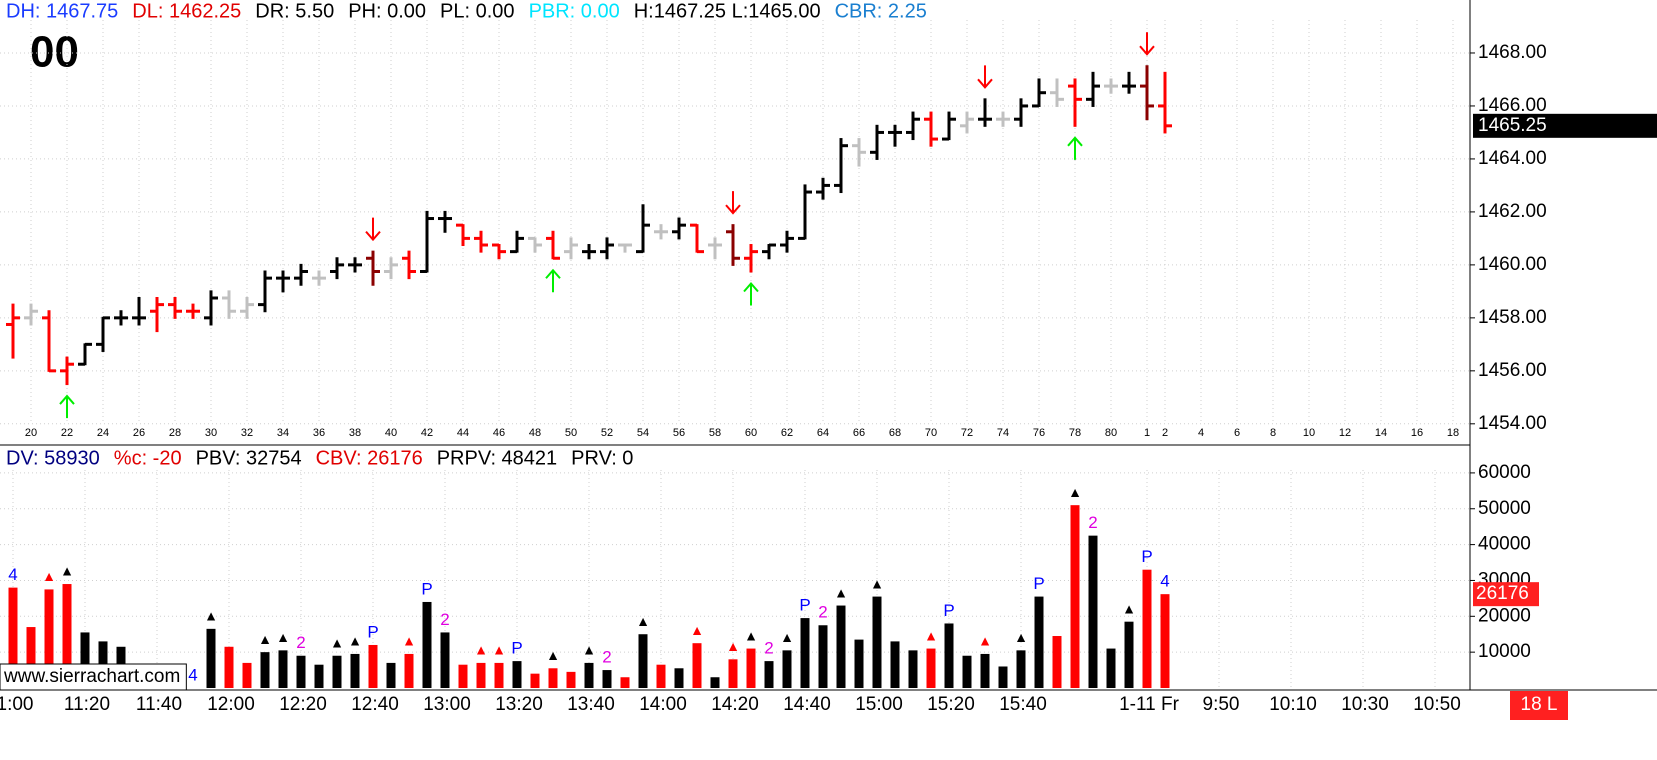 The image size is (1657, 760). What do you see at coordinates (427, 433) in the screenshot?
I see `x-tick-label: 42` at bounding box center [427, 433].